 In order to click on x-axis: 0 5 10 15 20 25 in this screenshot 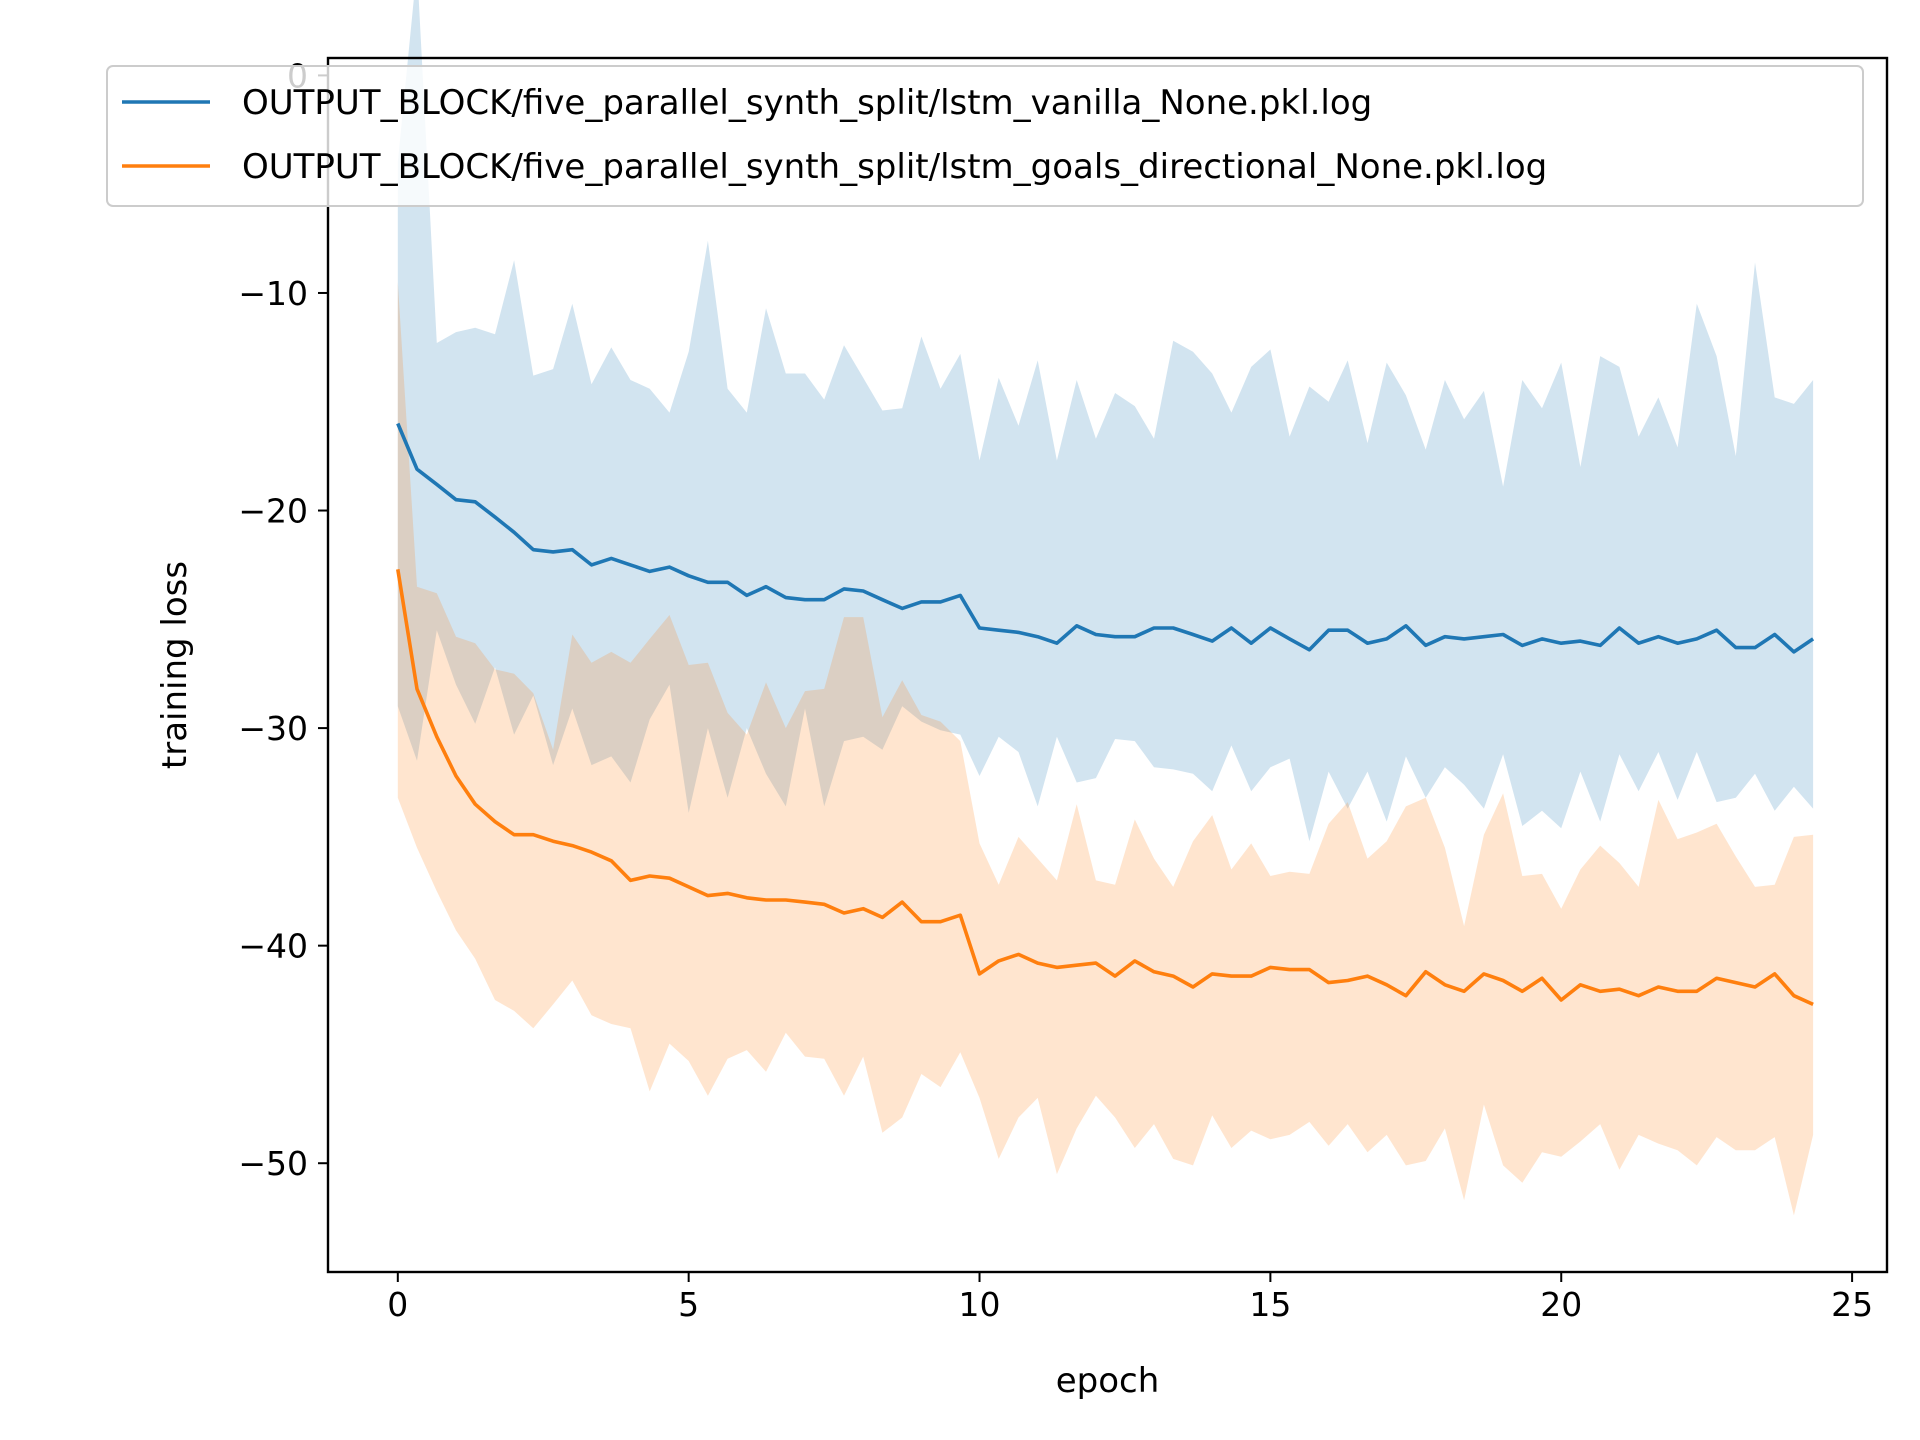, I will do `click(1130, 1298)`.